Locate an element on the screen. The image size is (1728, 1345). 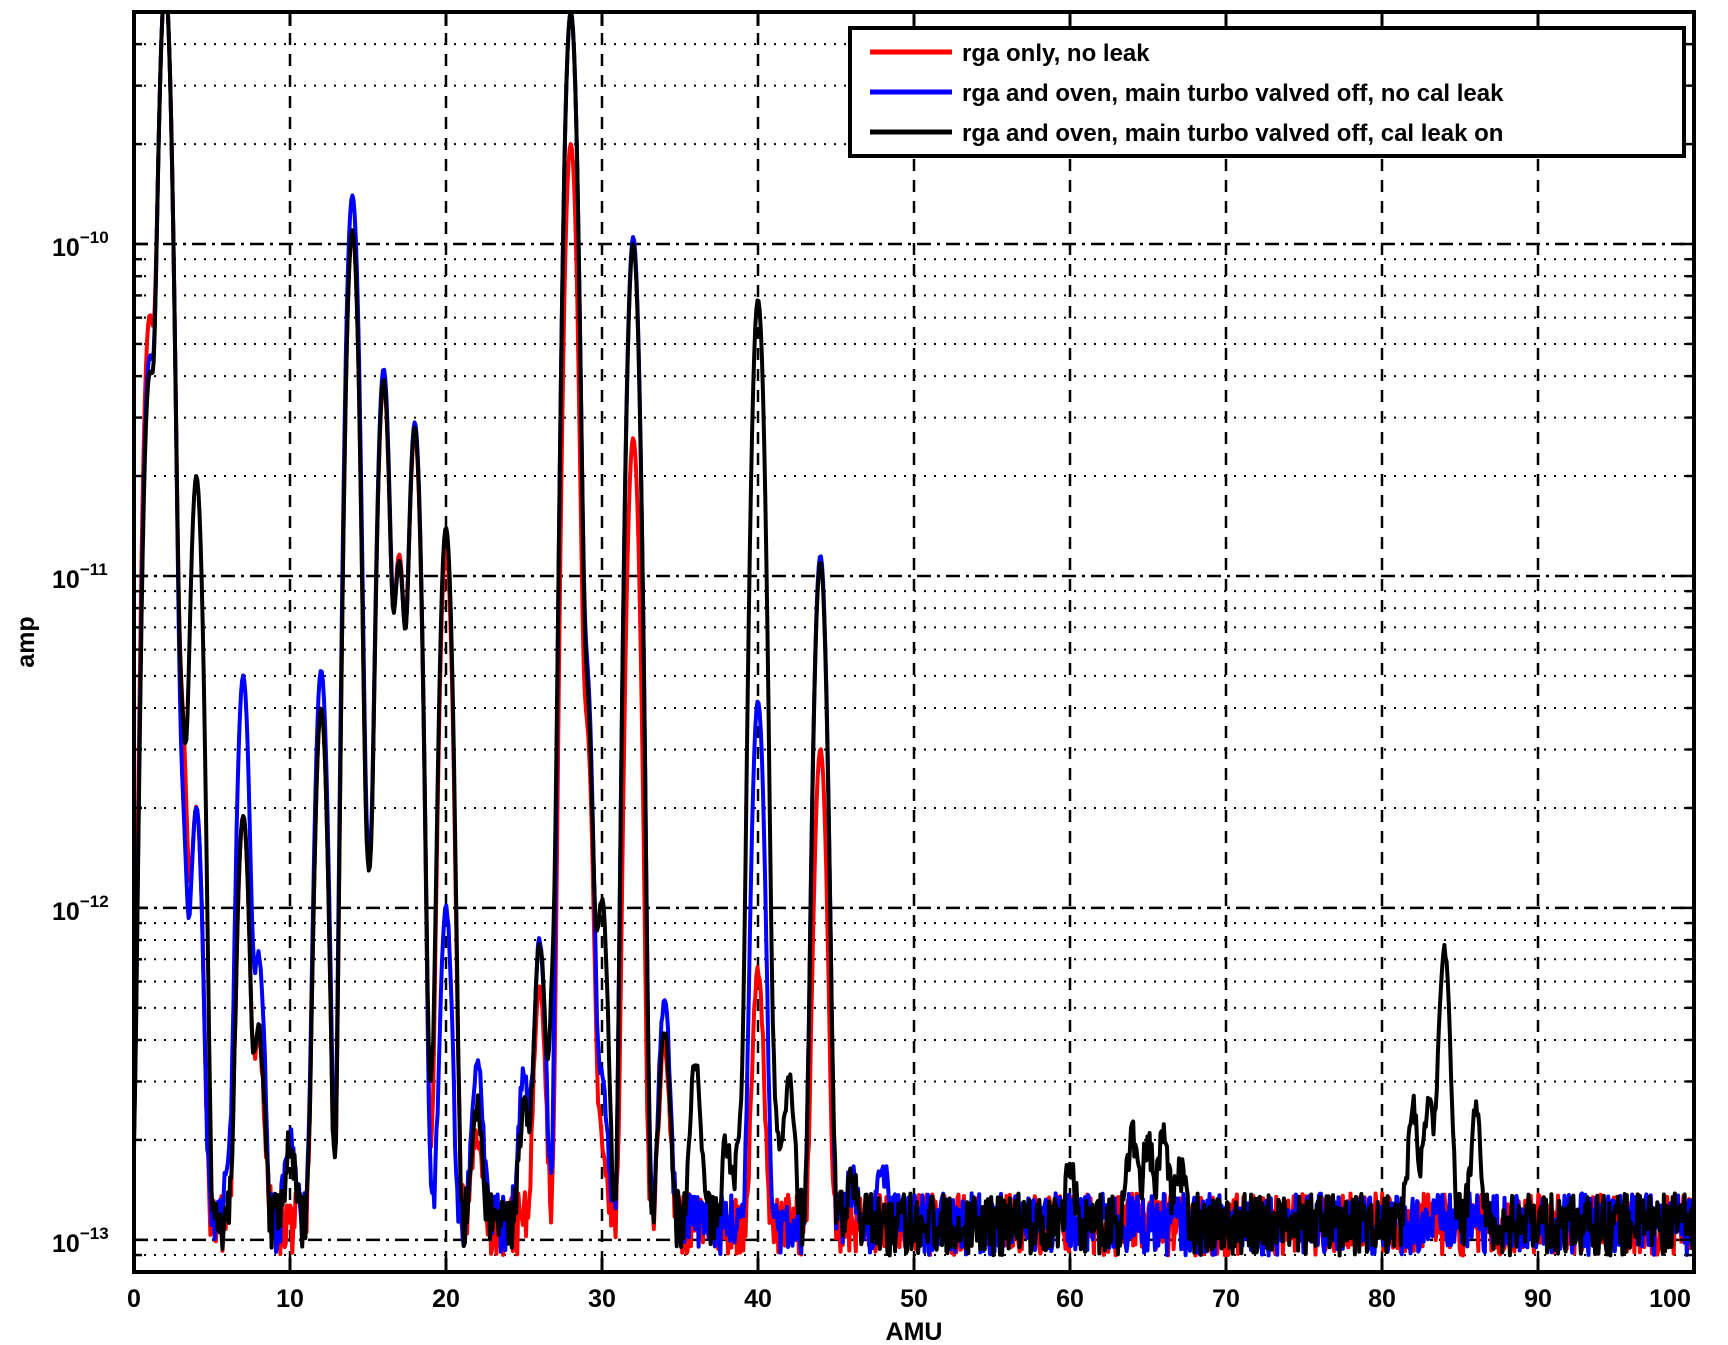
x-tick-label: 90 is located at coordinates (1538, 1299).